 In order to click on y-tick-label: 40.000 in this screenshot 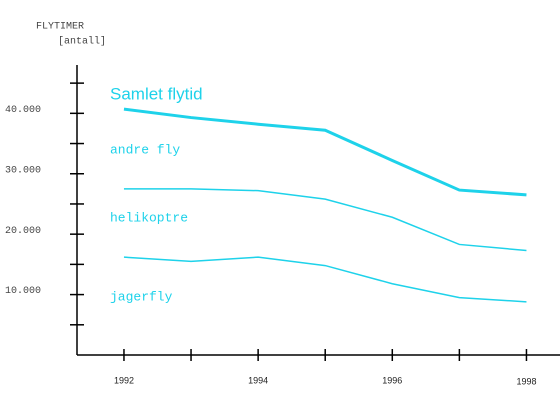, I will do `click(23, 110)`.